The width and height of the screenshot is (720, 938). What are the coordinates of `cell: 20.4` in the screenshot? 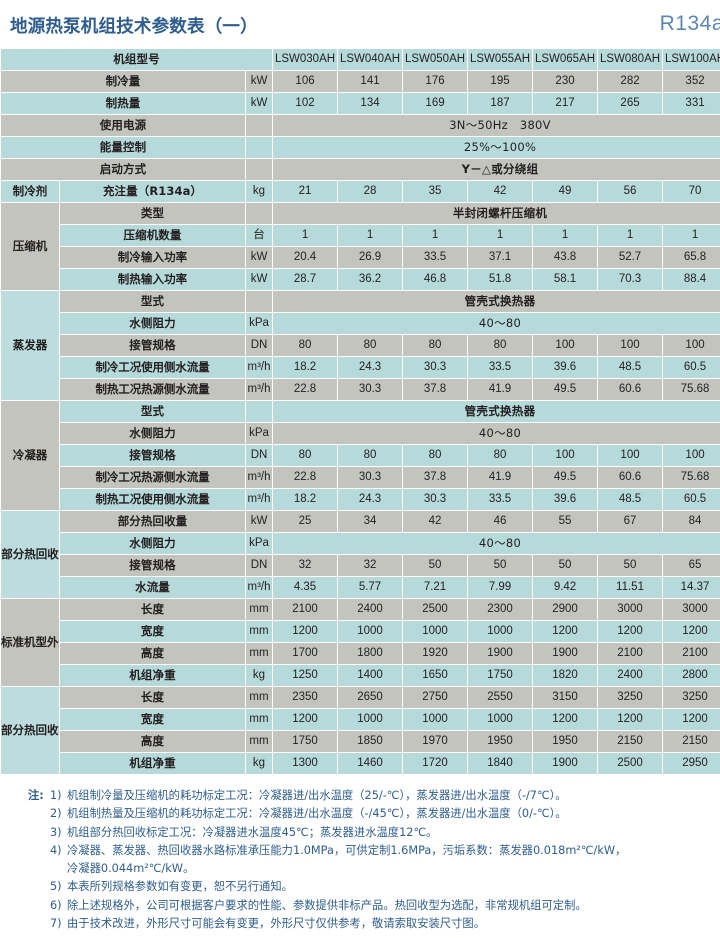 It's located at (305, 257).